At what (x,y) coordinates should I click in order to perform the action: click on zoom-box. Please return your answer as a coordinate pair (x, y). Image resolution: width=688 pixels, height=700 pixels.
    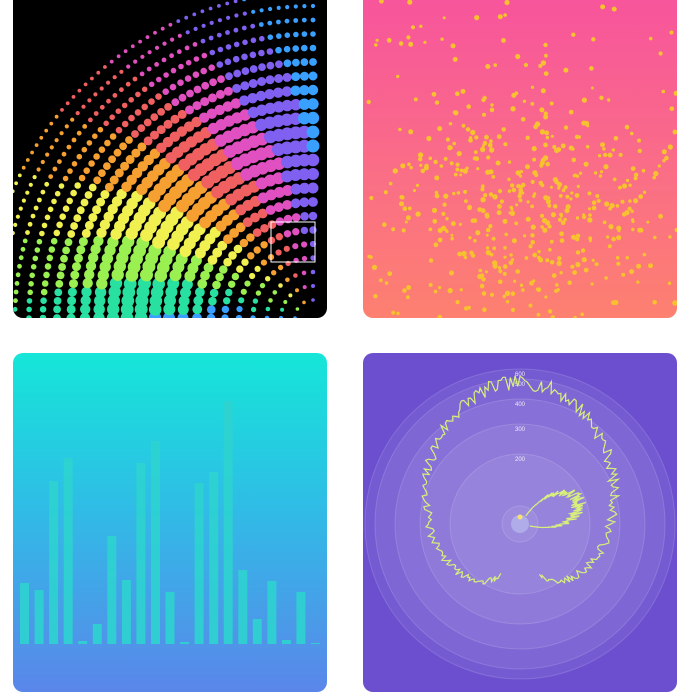
    Looking at the image, I should click on (293, 242).